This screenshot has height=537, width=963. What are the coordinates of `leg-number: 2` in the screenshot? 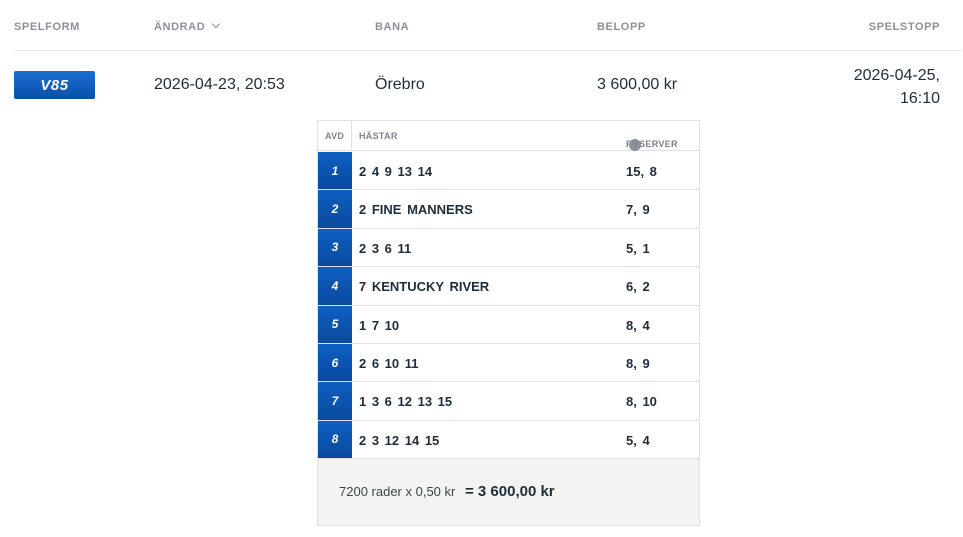 It's located at (335, 209).